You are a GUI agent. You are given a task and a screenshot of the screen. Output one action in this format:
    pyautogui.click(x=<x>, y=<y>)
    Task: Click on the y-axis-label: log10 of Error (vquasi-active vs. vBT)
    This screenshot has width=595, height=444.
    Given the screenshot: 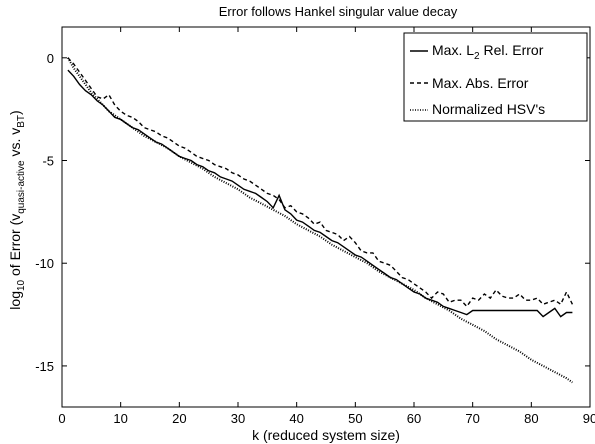 What is the action you would take?
    pyautogui.click(x=17, y=209)
    